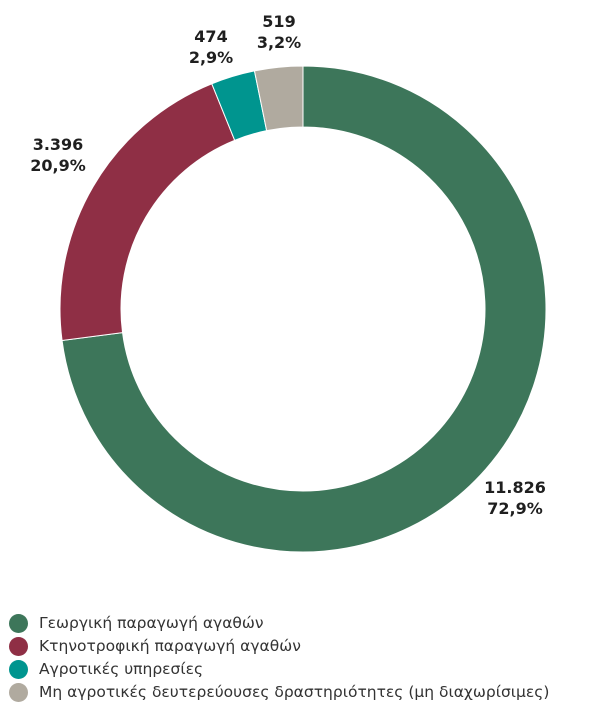 Image resolution: width=599 pixels, height=706 pixels. What do you see at coordinates (170, 646) in the screenshot?
I see `legend-label: Κτηνοτροφική παραγωγή αγαθών` at bounding box center [170, 646].